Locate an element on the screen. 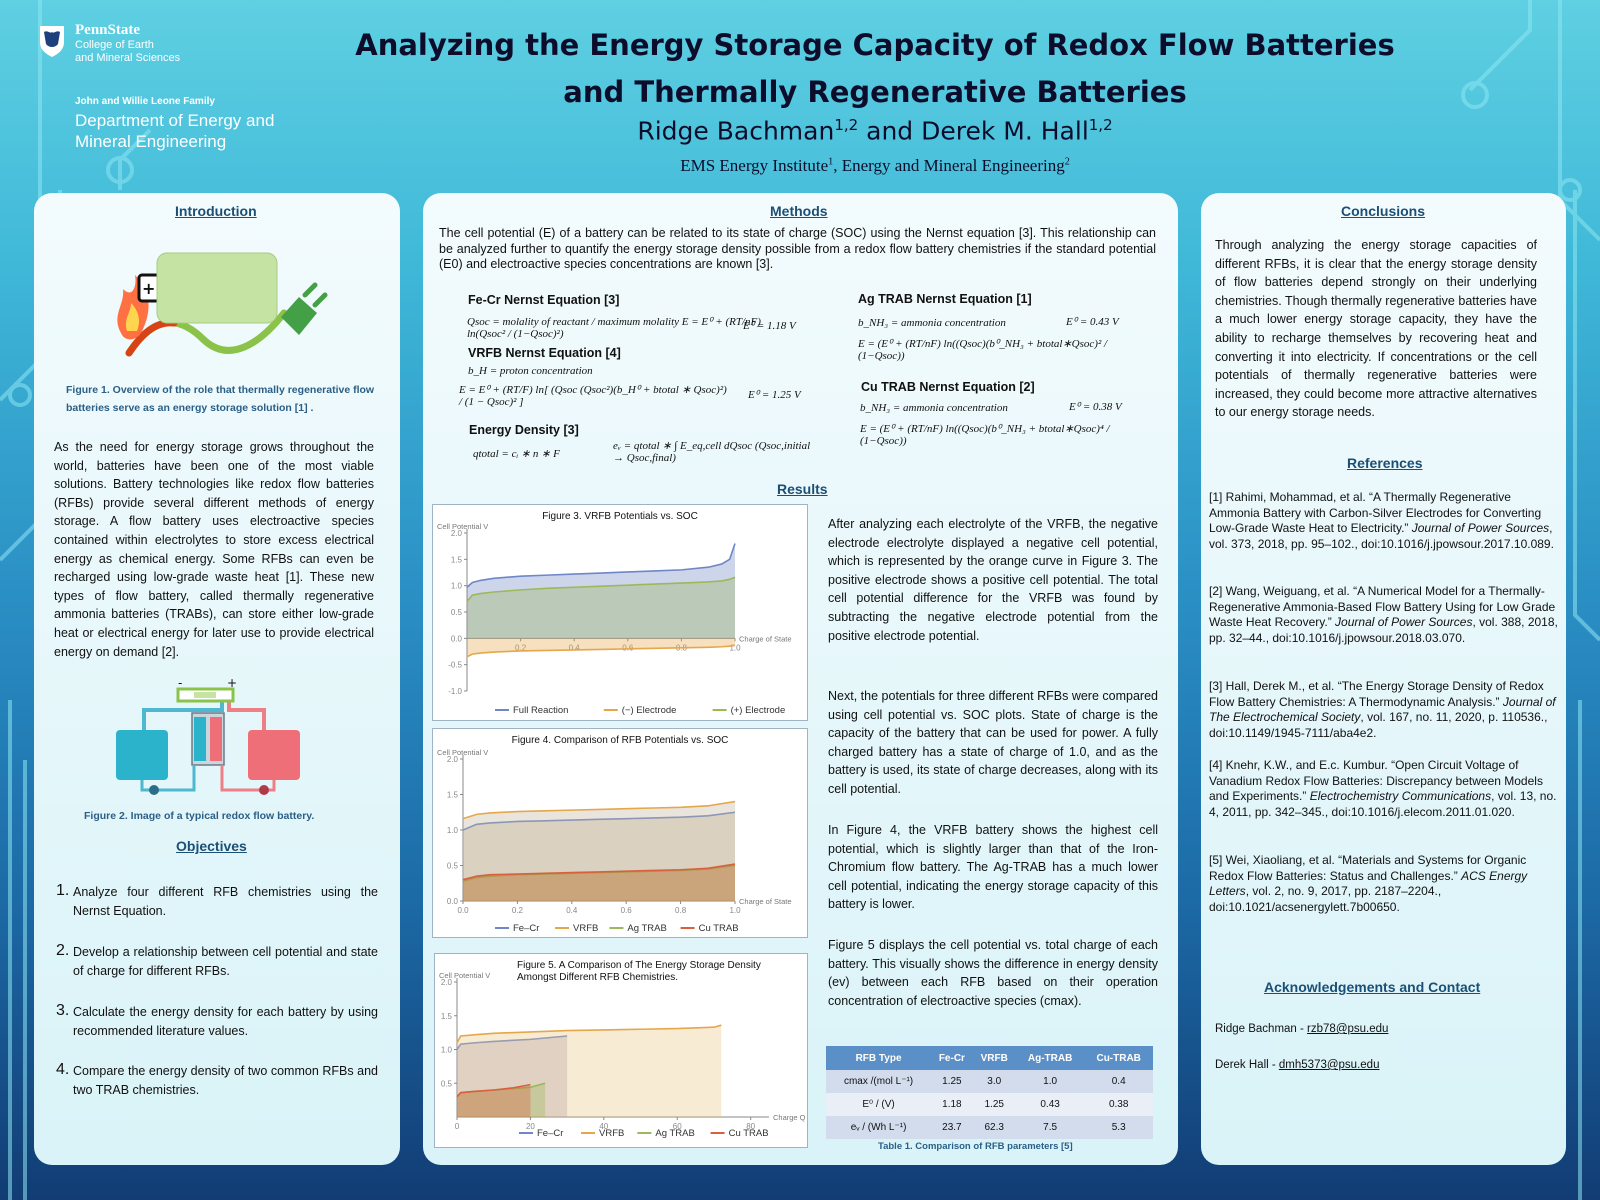  table-header: VRFB is located at coordinates (994, 1058).